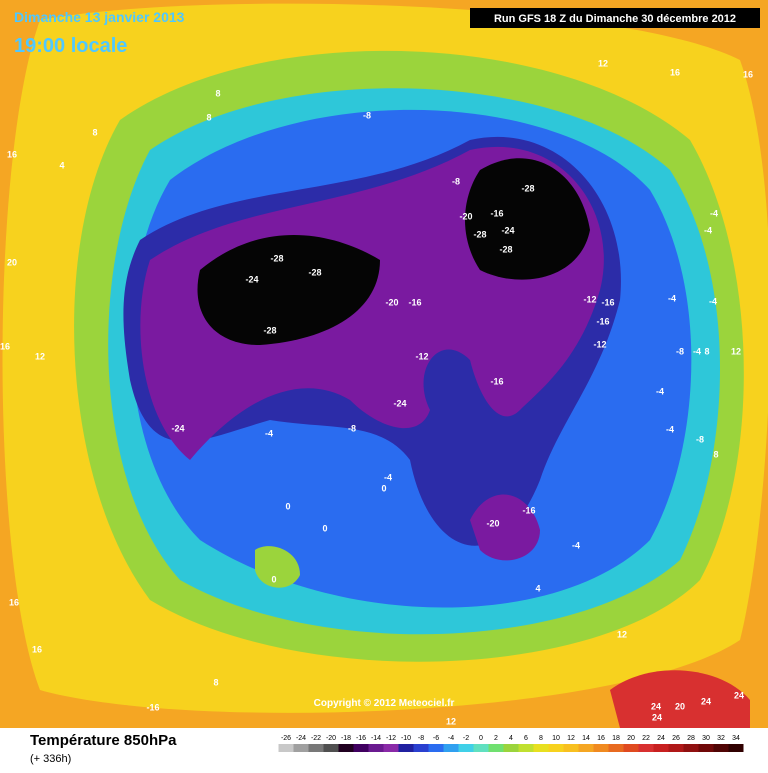 The width and height of the screenshot is (768, 773). Describe the element at coordinates (406, 738) in the screenshot. I see `legend-tick: -10` at that location.